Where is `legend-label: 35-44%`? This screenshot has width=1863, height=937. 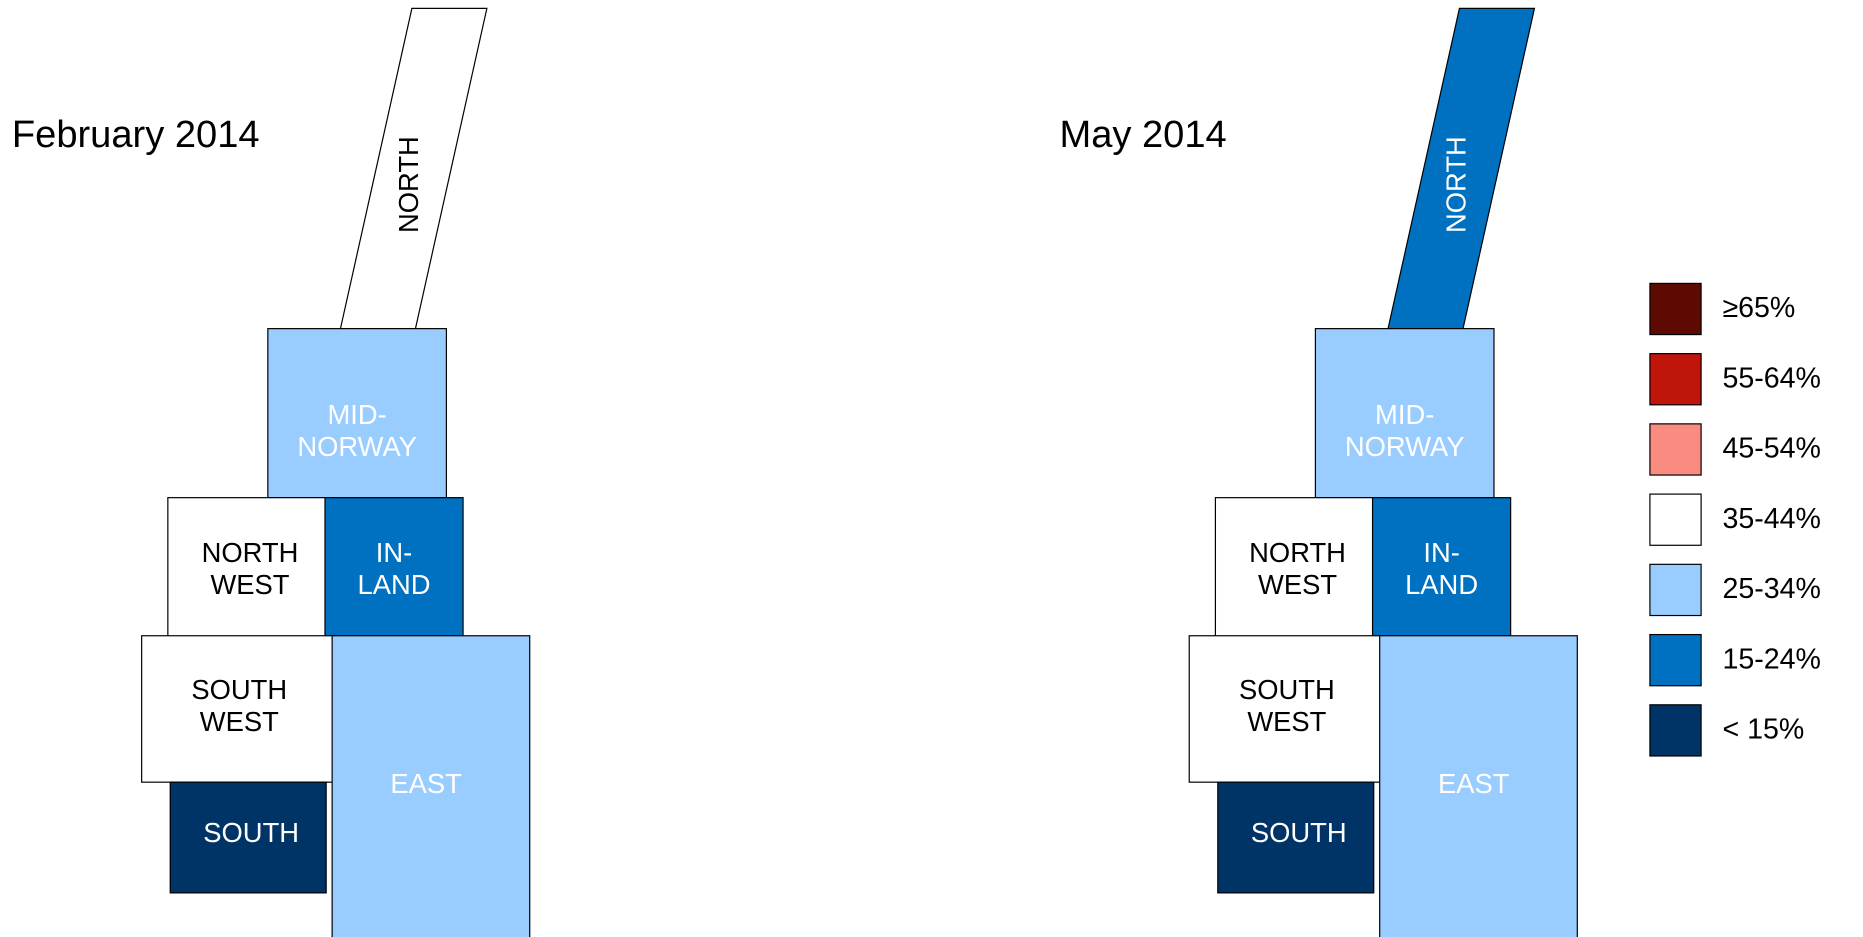 legend-label: 35-44% is located at coordinates (1772, 519).